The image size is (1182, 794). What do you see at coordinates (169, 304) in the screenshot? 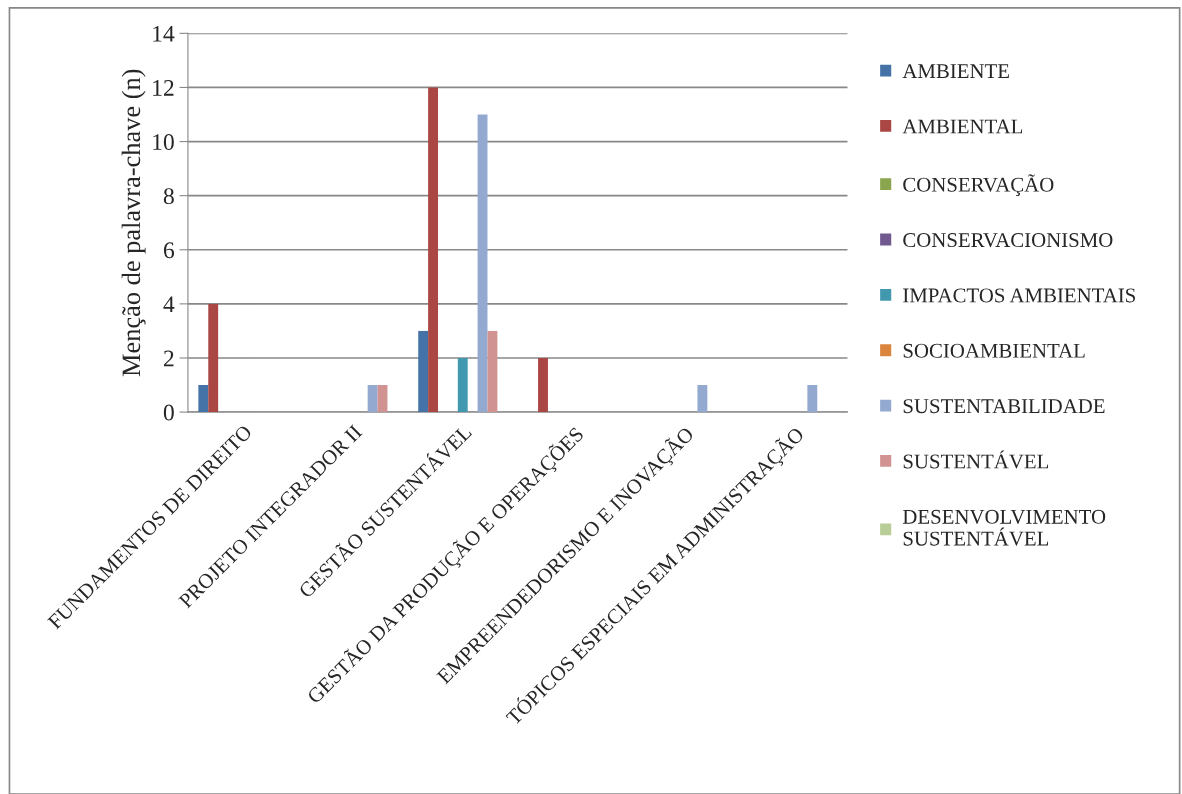
I see `y-tick-label: 4` at bounding box center [169, 304].